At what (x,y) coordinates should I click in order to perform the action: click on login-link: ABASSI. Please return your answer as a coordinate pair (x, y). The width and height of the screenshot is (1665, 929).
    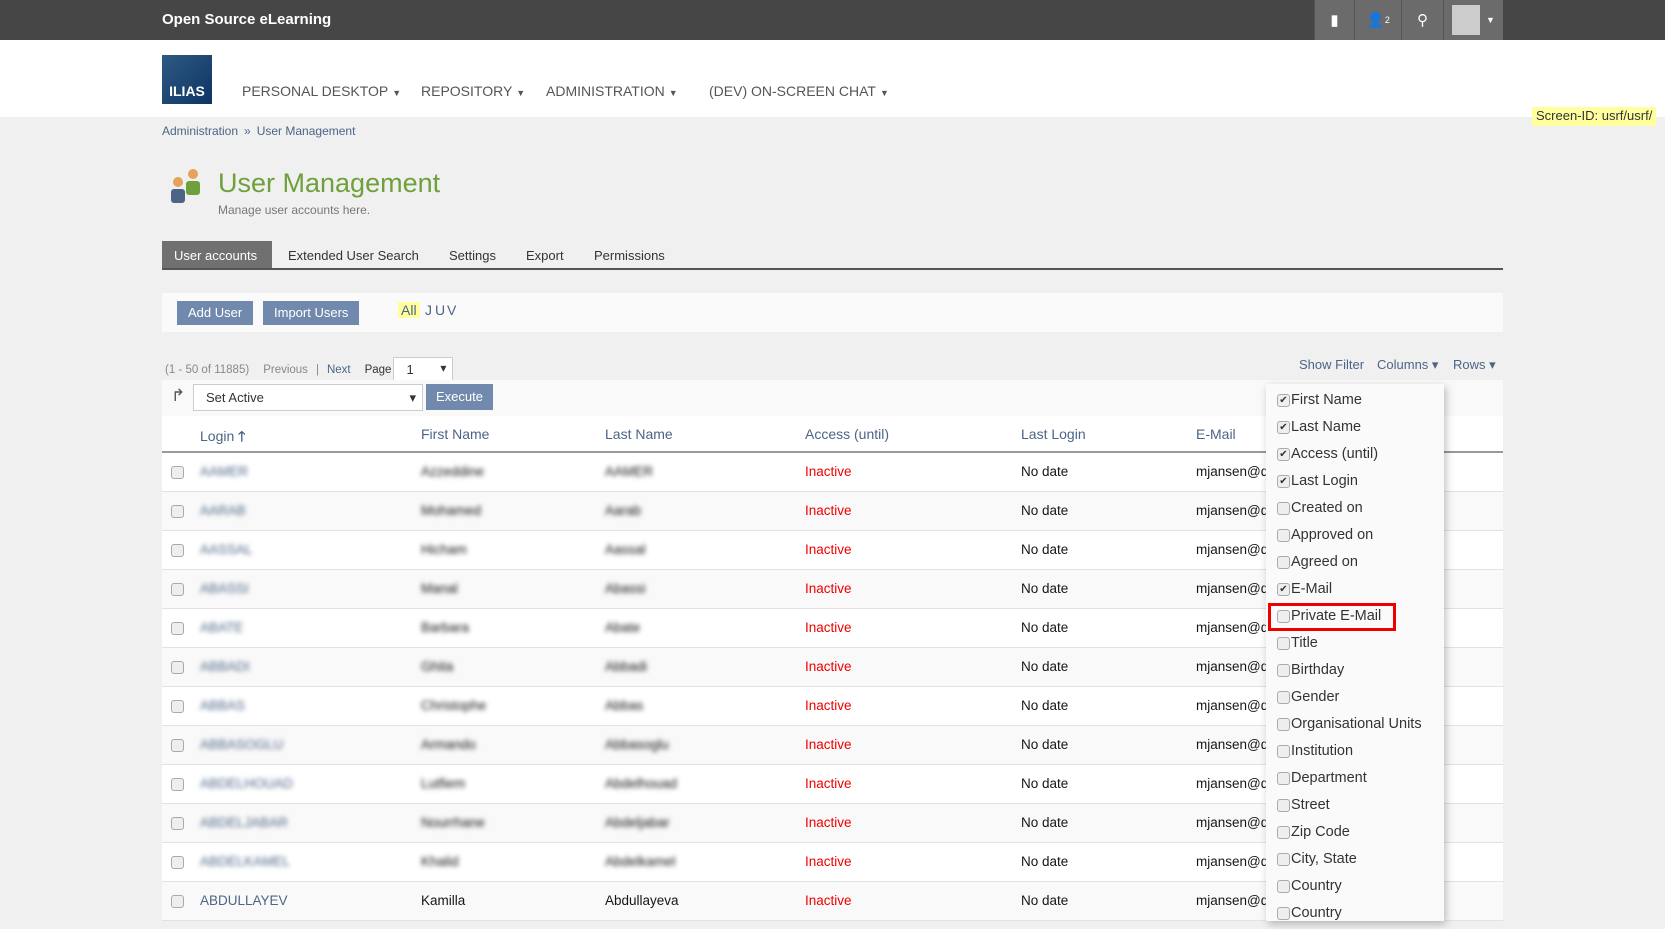
    Looking at the image, I should click on (224, 588).